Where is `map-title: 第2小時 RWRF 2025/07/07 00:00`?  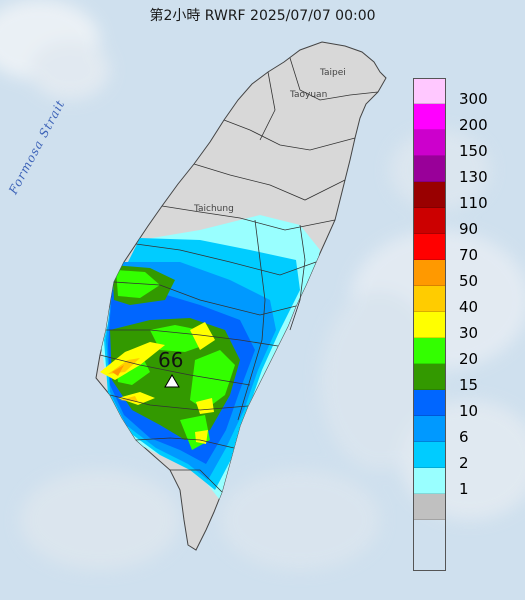
map-title: 第2小時 RWRF 2025/07/07 00:00 is located at coordinates (262, 16).